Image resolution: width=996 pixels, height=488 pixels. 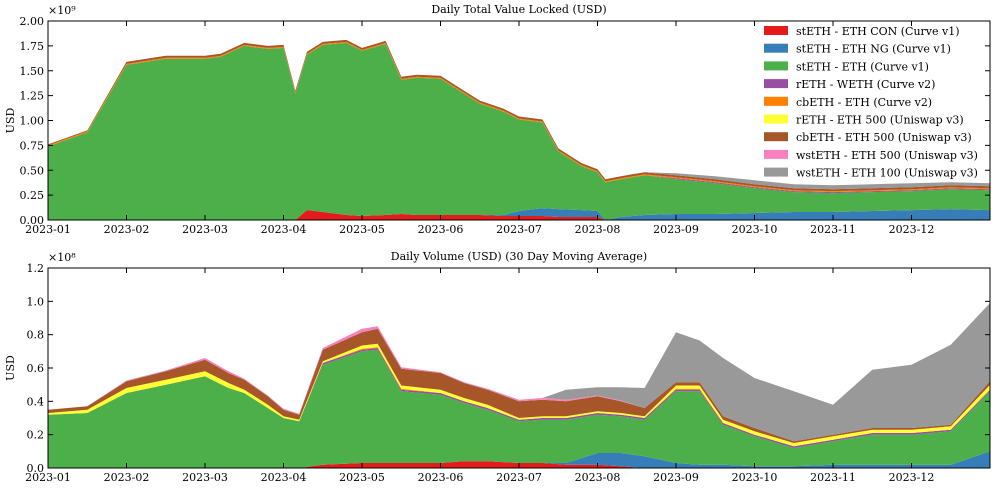 I want to click on y-exponent-label: ×10⁸, so click(x=62, y=257).